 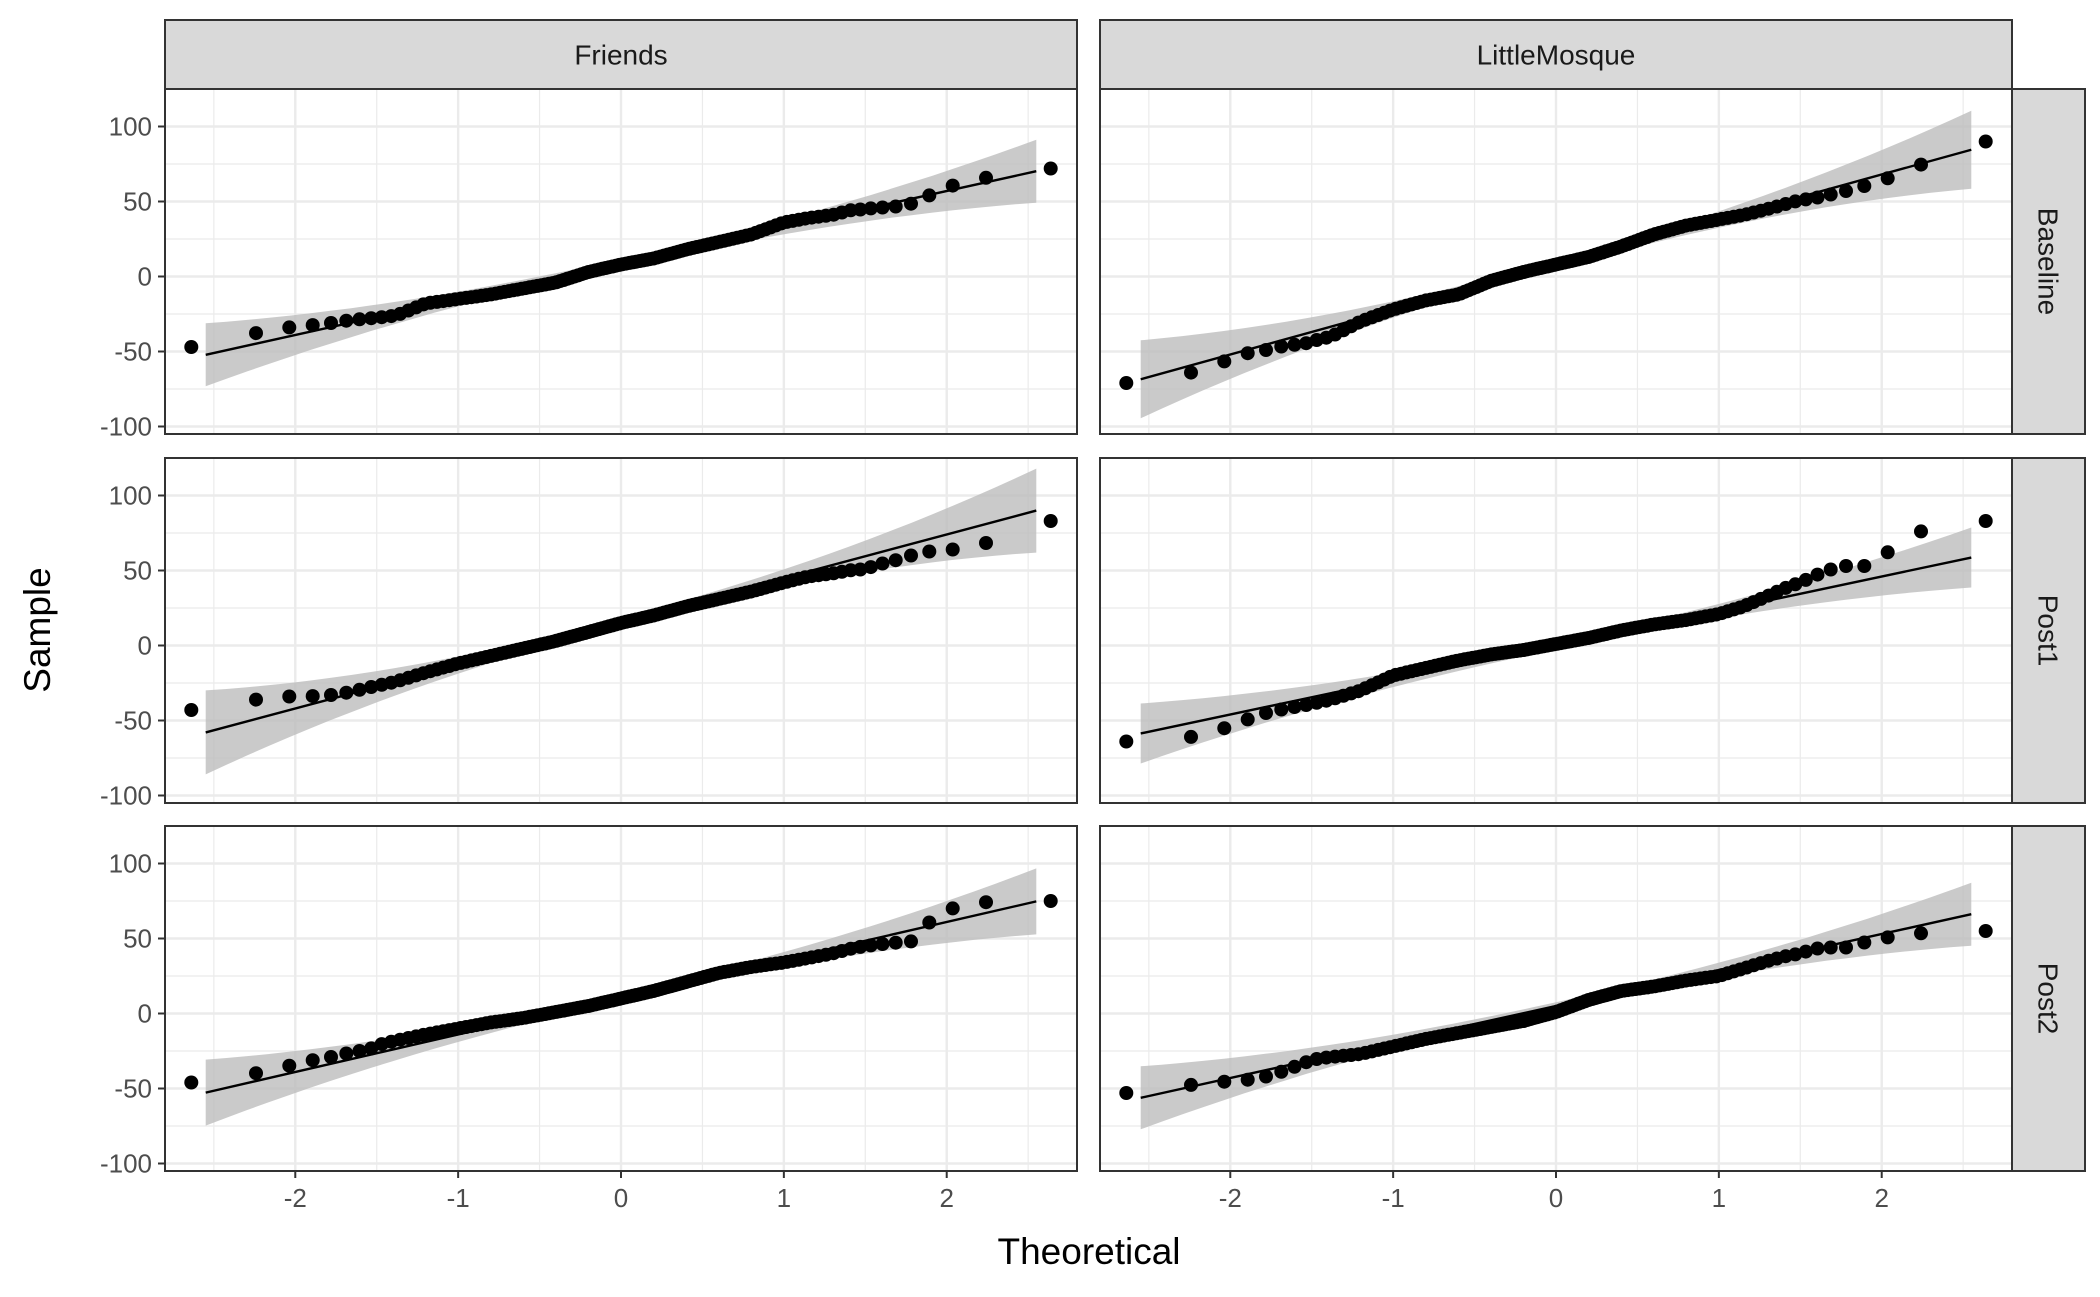 What do you see at coordinates (133, 352) in the screenshot?
I see `y-tick-label: -50` at bounding box center [133, 352].